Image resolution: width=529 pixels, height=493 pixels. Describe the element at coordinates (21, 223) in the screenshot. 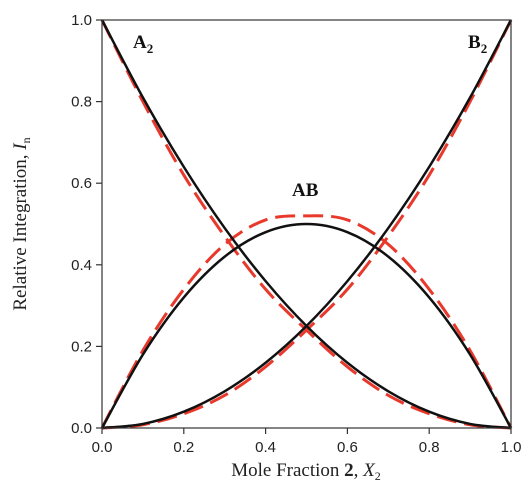

I see `y-axis-title: Relative Integration, In` at that location.